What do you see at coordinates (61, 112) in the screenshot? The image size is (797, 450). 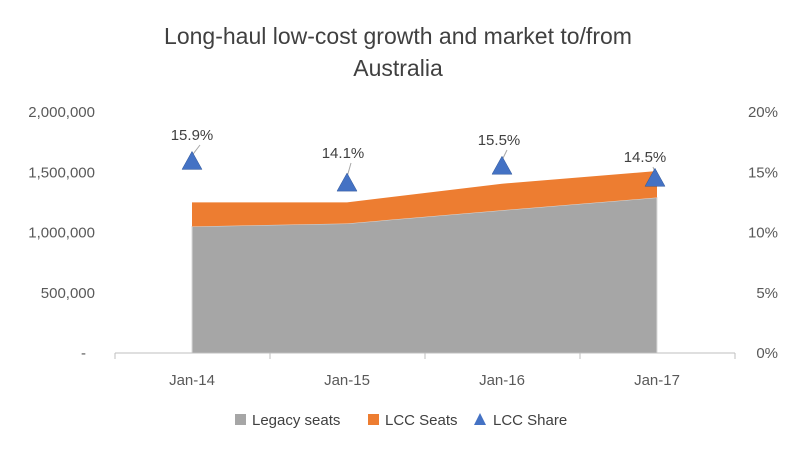 I see `y-left-tick-label: 2,000,000` at bounding box center [61, 112].